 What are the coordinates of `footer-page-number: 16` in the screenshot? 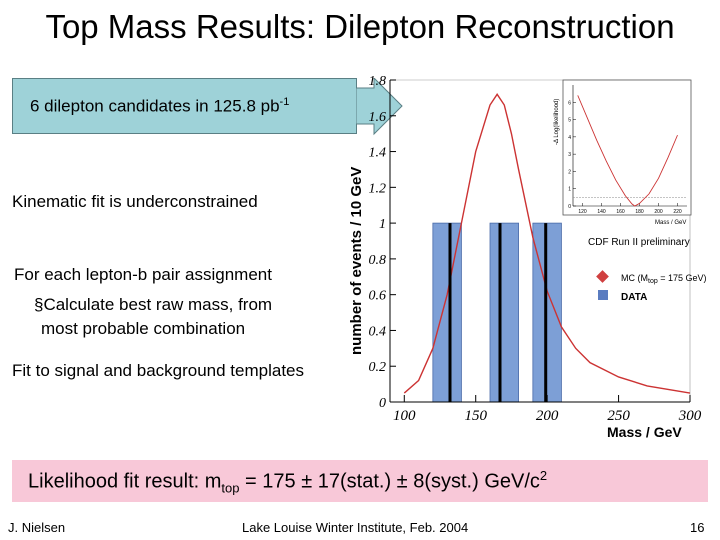 It's located at (697, 527).